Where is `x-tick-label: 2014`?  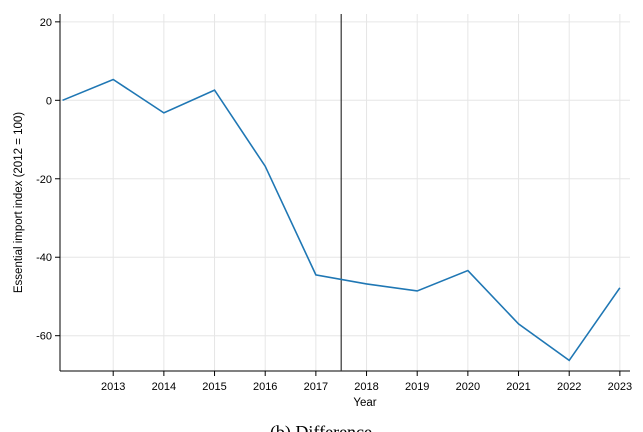
x-tick-label: 2014 is located at coordinates (164, 387).